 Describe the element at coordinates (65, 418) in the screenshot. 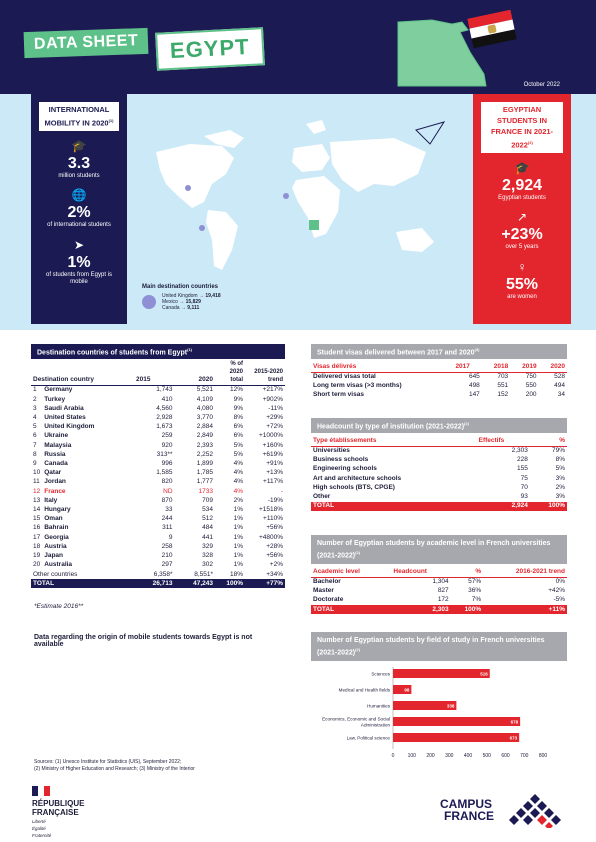

I see `table-cell: United States` at that location.